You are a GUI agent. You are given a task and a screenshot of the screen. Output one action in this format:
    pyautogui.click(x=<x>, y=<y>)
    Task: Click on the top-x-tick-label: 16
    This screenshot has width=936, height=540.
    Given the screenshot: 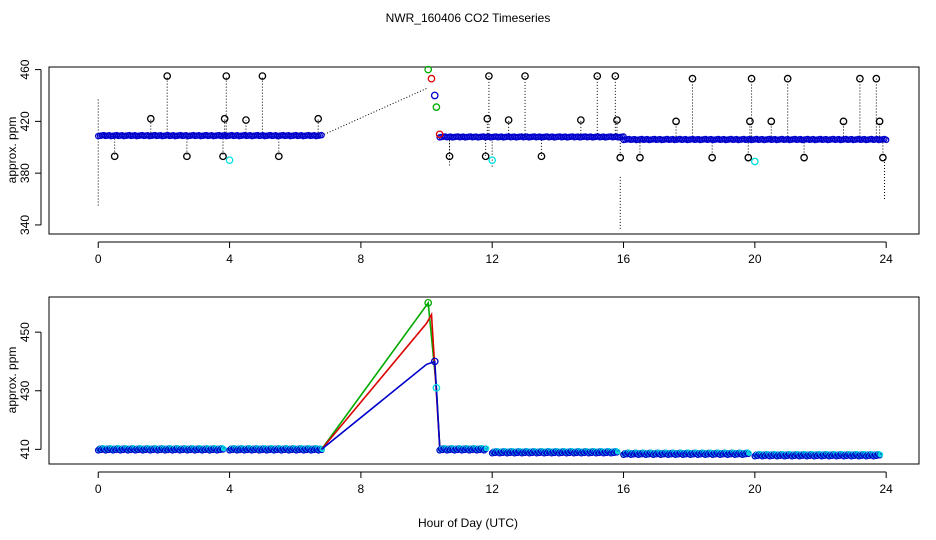 What is the action you would take?
    pyautogui.click(x=624, y=259)
    